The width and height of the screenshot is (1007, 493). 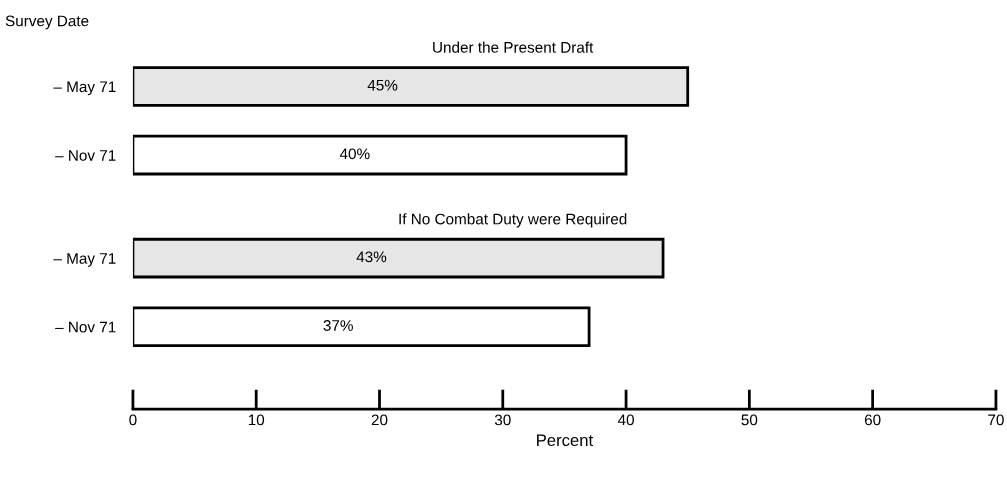 What do you see at coordinates (379, 420) in the screenshot?
I see `x-tick-label: 20` at bounding box center [379, 420].